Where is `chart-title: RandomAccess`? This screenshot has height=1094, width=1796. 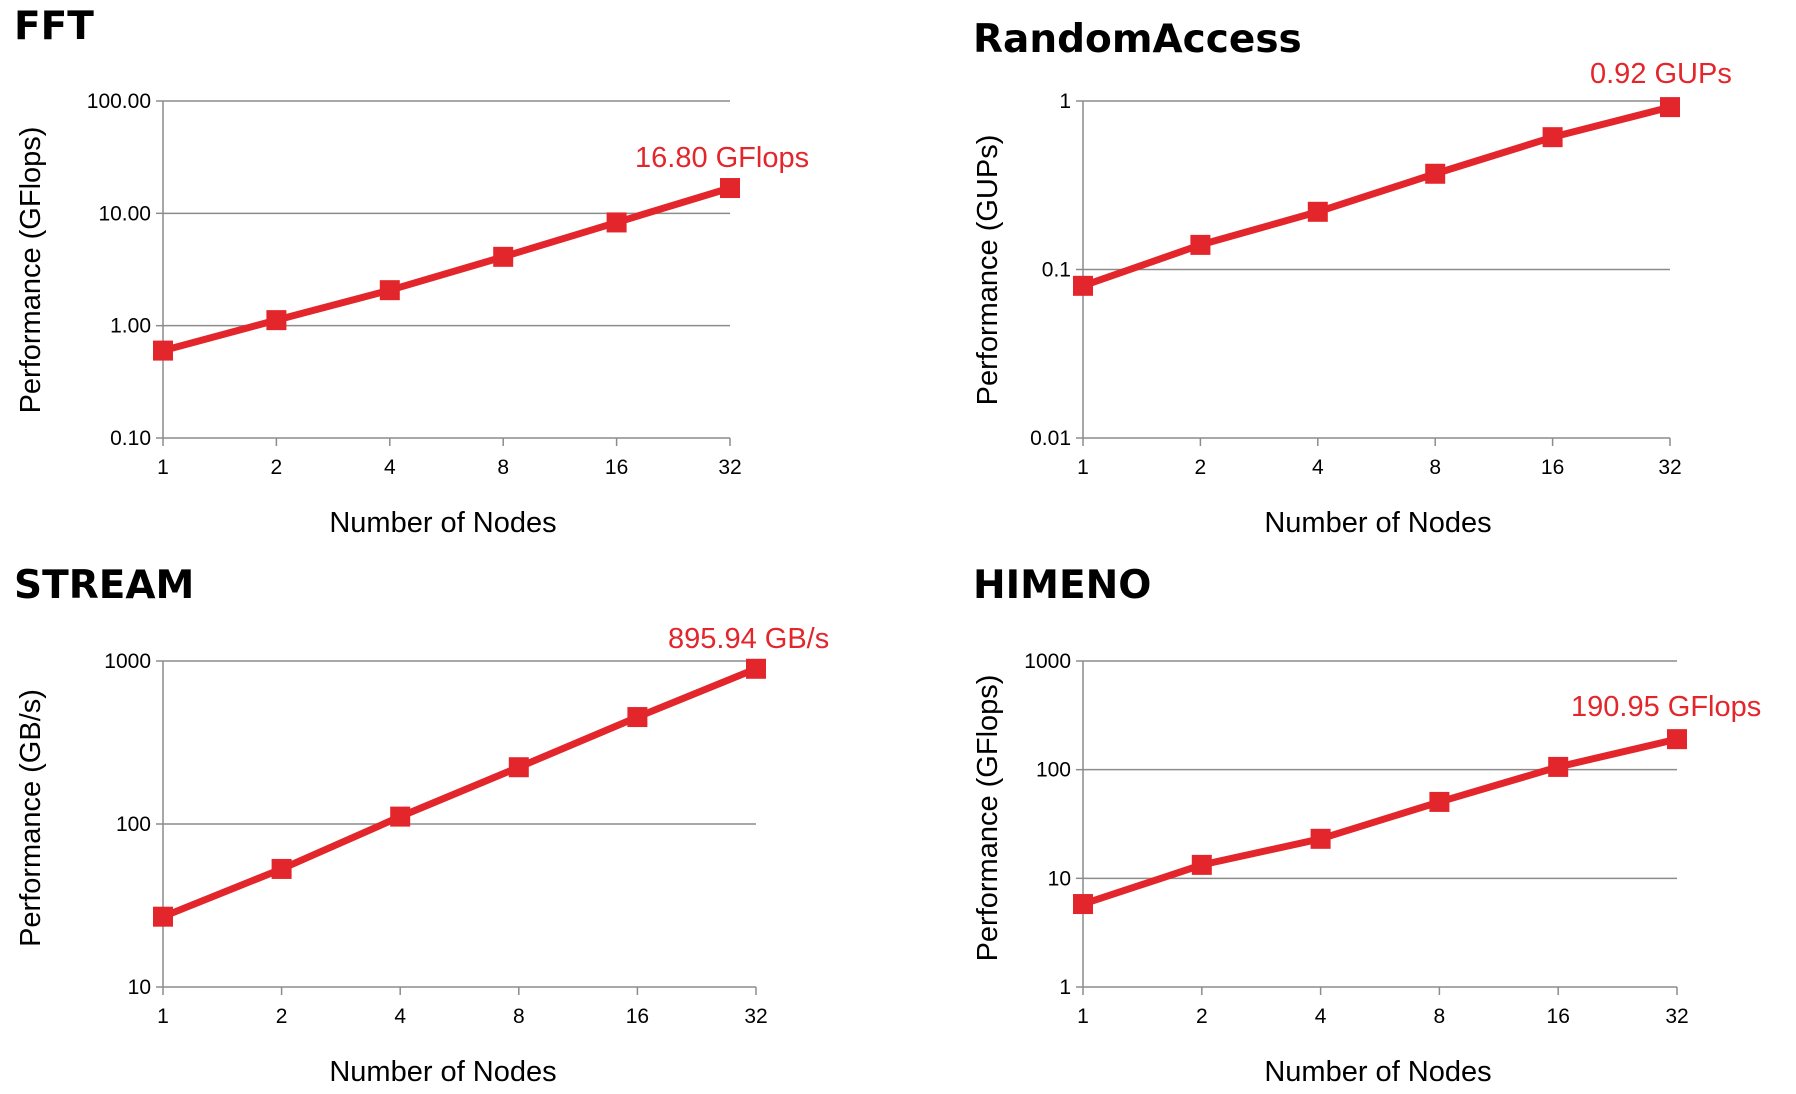
chart-title: RandomAccess is located at coordinates (1137, 39).